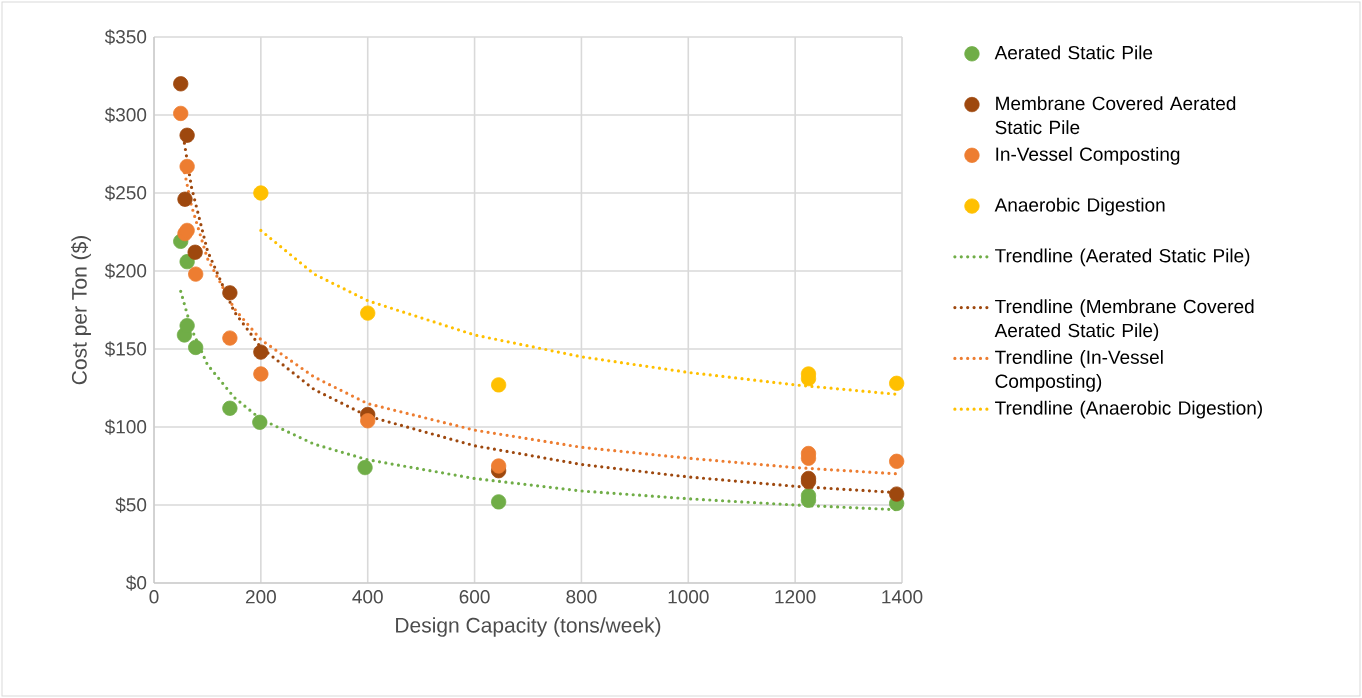  I want to click on y-tick-label: $200, so click(125, 271).